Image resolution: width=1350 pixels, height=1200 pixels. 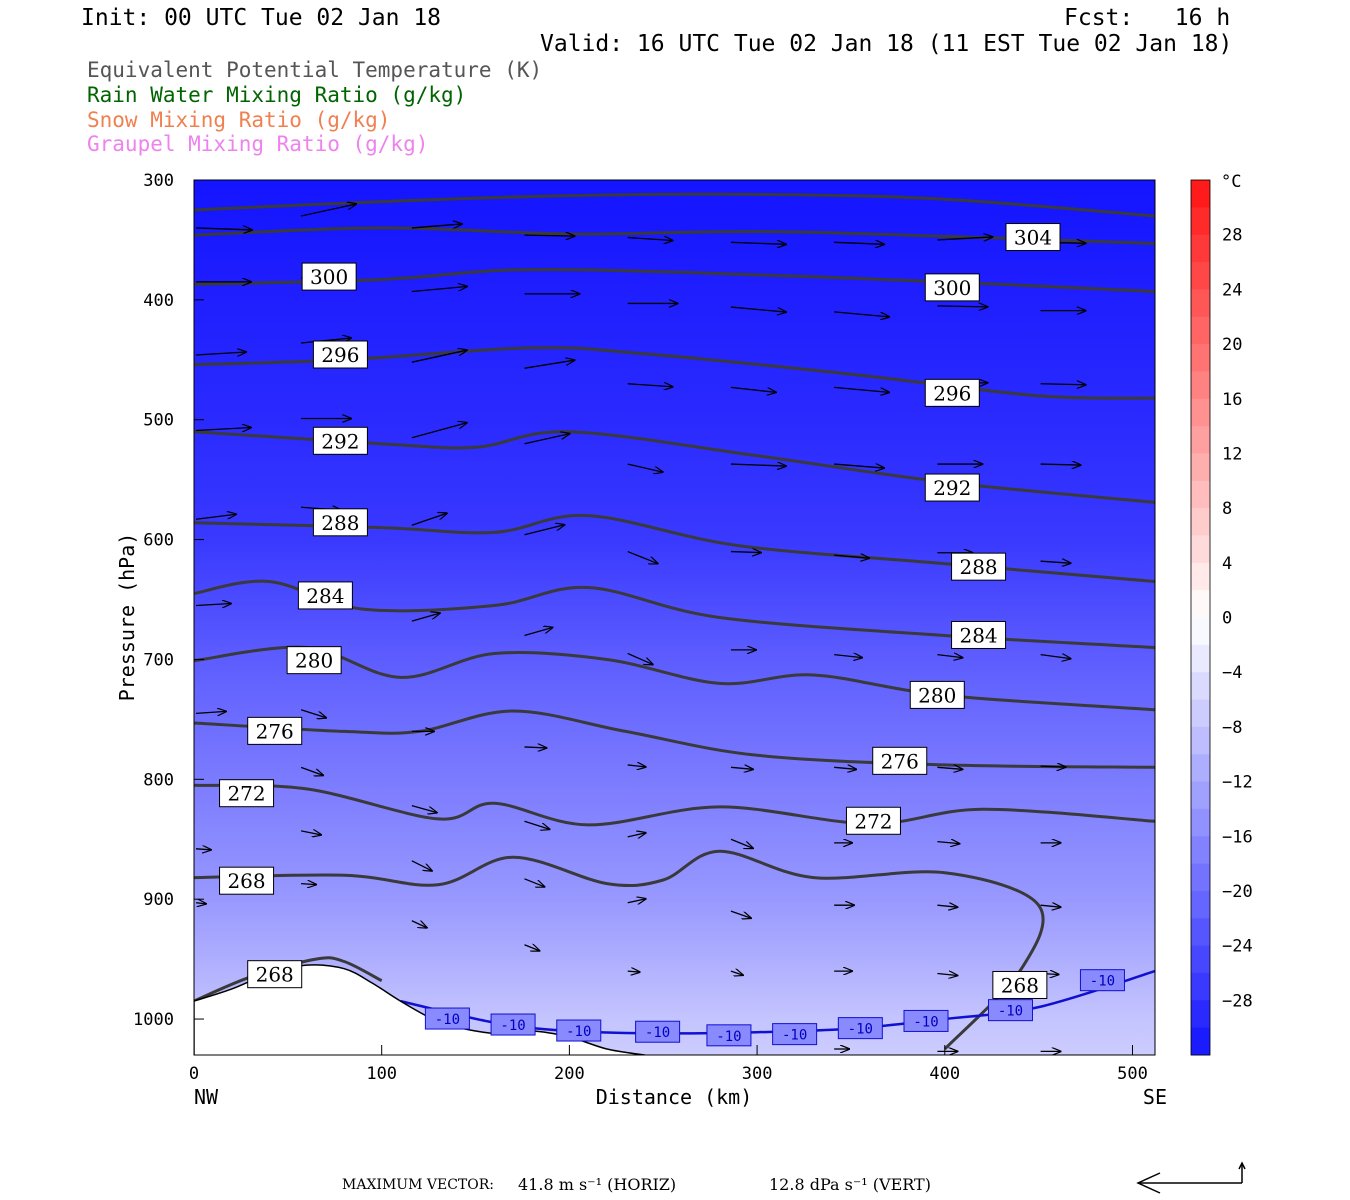 What do you see at coordinates (1237, 947) in the screenshot?
I see `colorbar-label: −24` at bounding box center [1237, 947].